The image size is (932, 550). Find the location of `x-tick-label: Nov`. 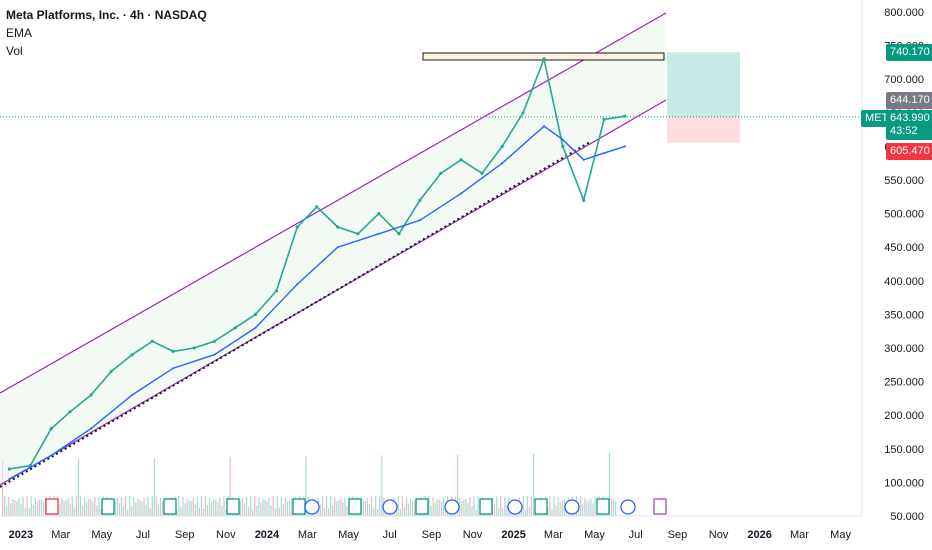

x-tick-label: Nov is located at coordinates (473, 535).